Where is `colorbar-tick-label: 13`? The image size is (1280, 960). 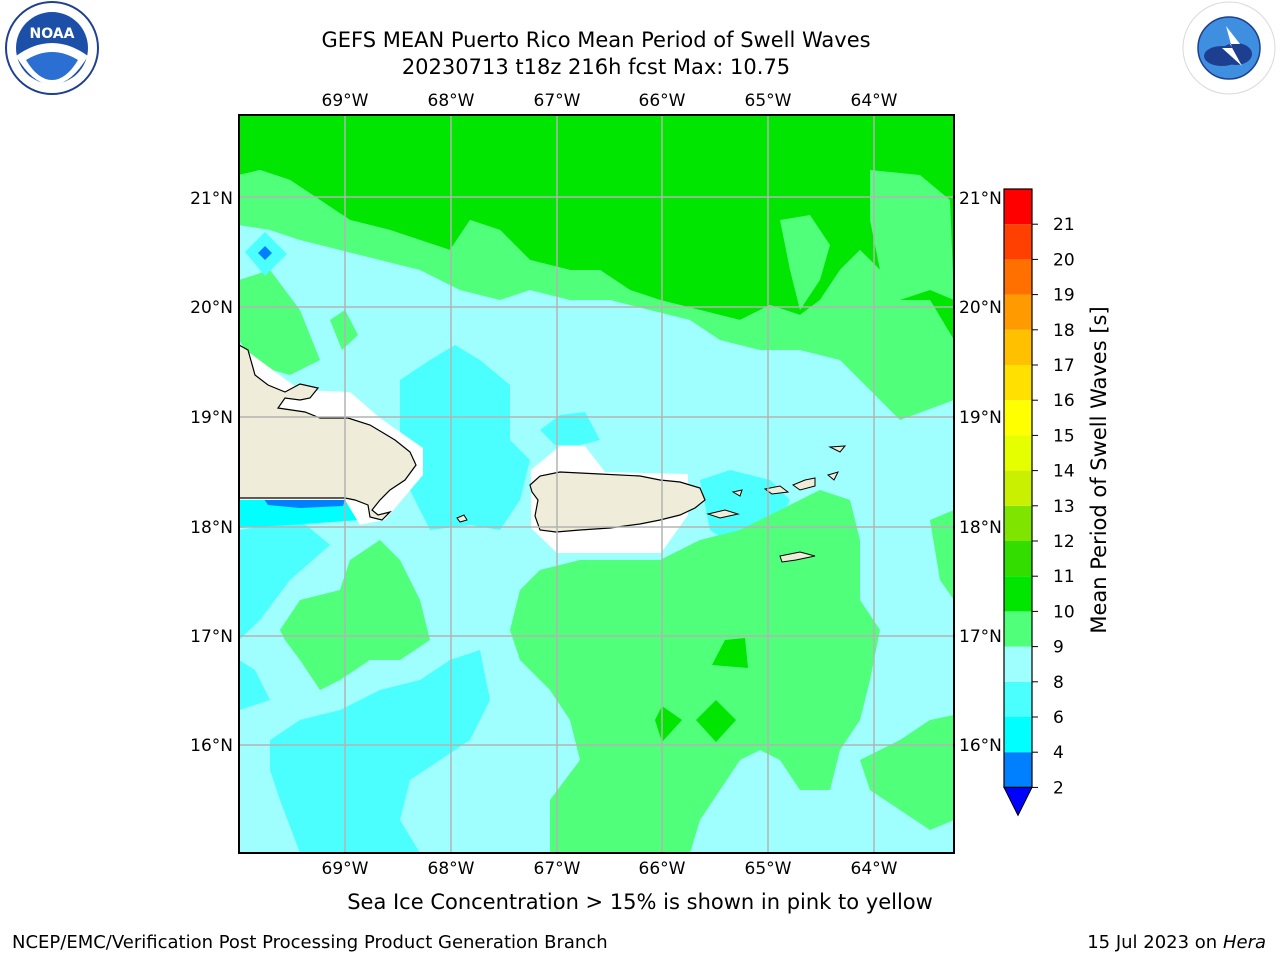 colorbar-tick-label: 13 is located at coordinates (1064, 507).